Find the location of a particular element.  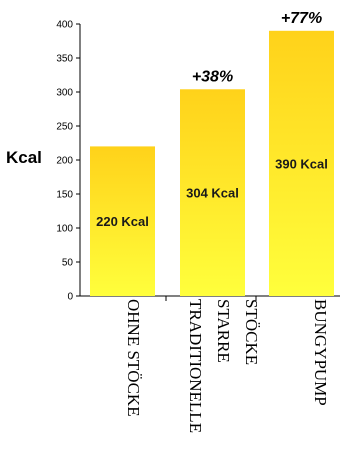

bar-value-label: 390 Kcal is located at coordinates (301, 163).